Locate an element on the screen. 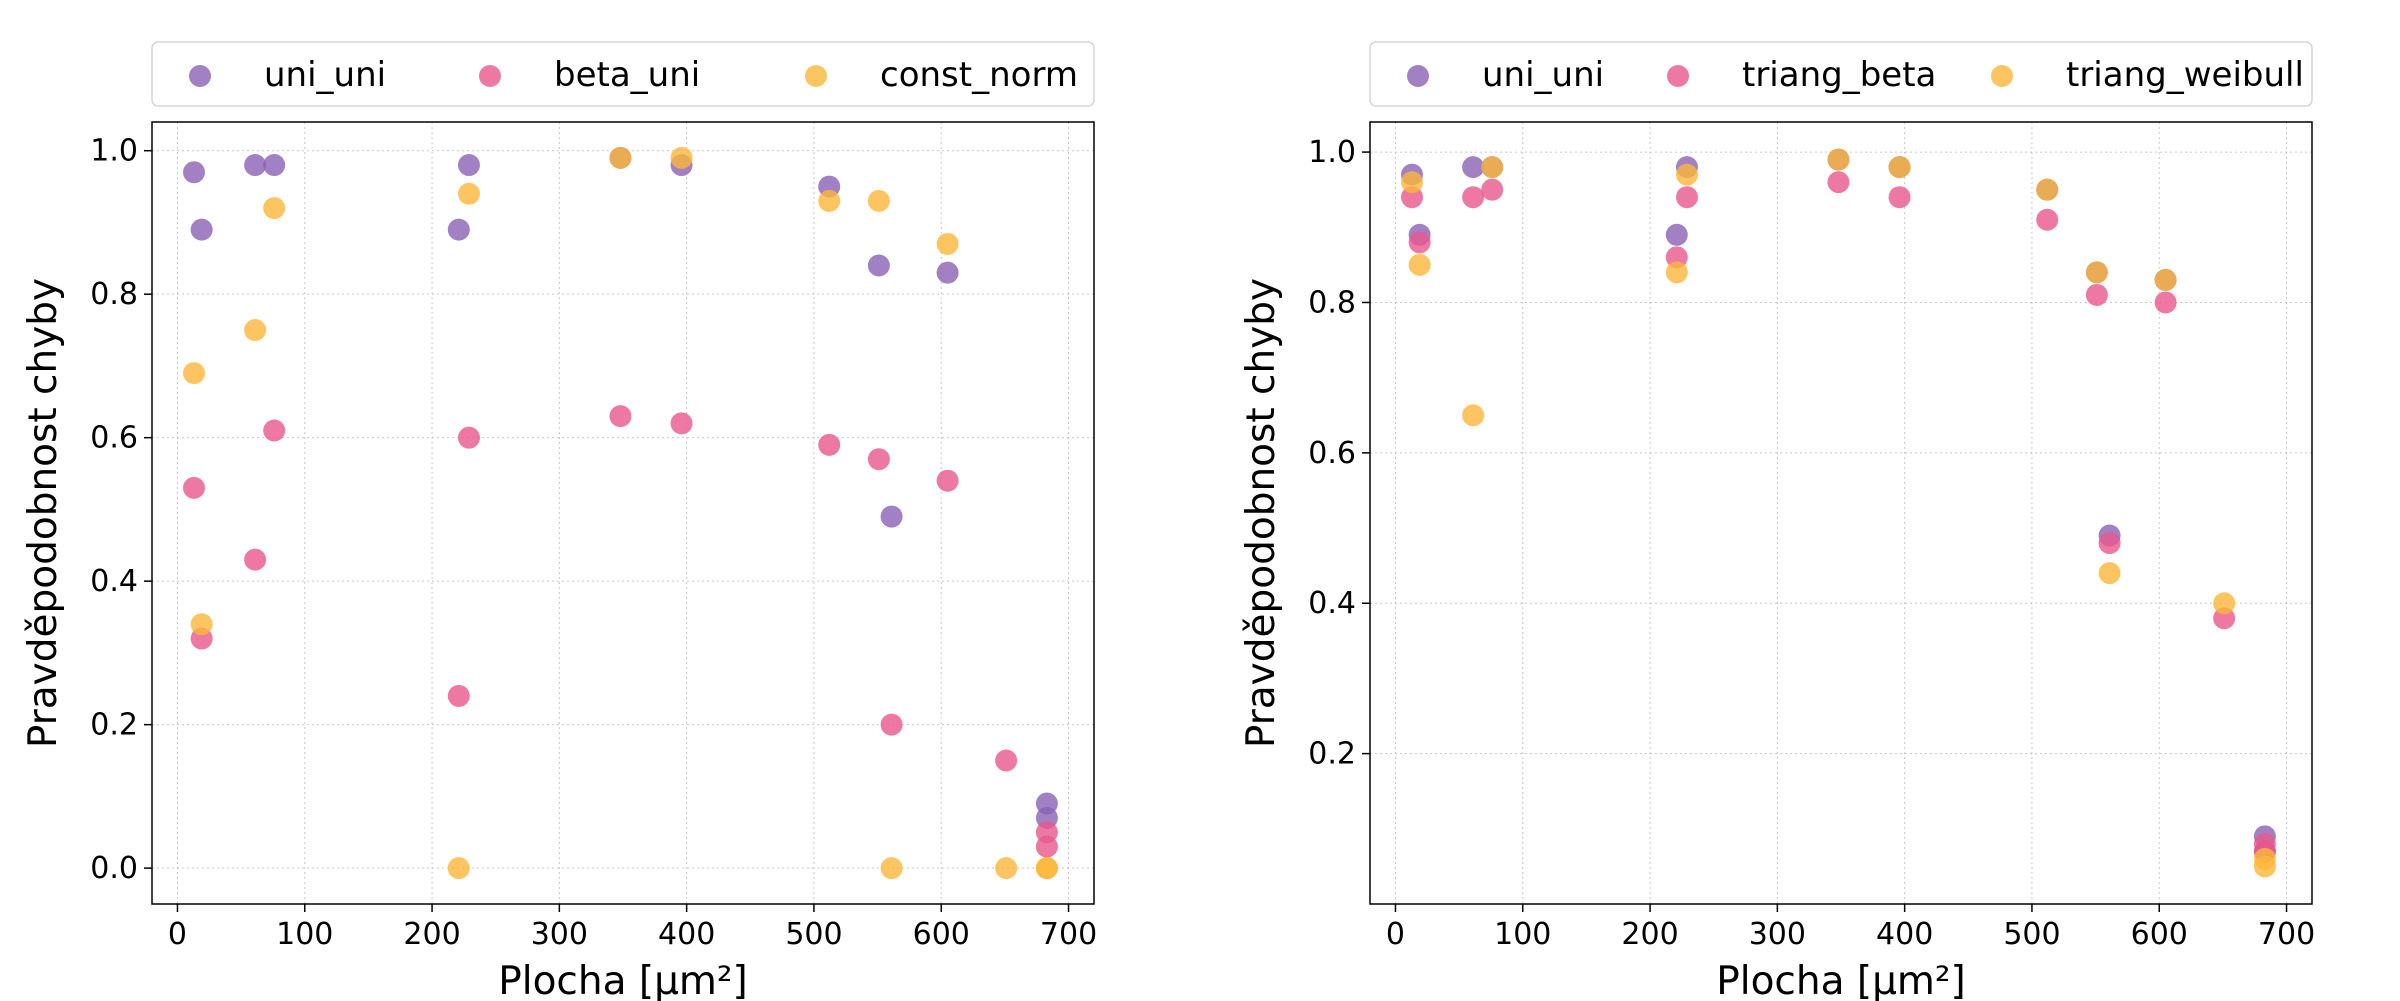  legend-label: beta_uni is located at coordinates (627, 75).